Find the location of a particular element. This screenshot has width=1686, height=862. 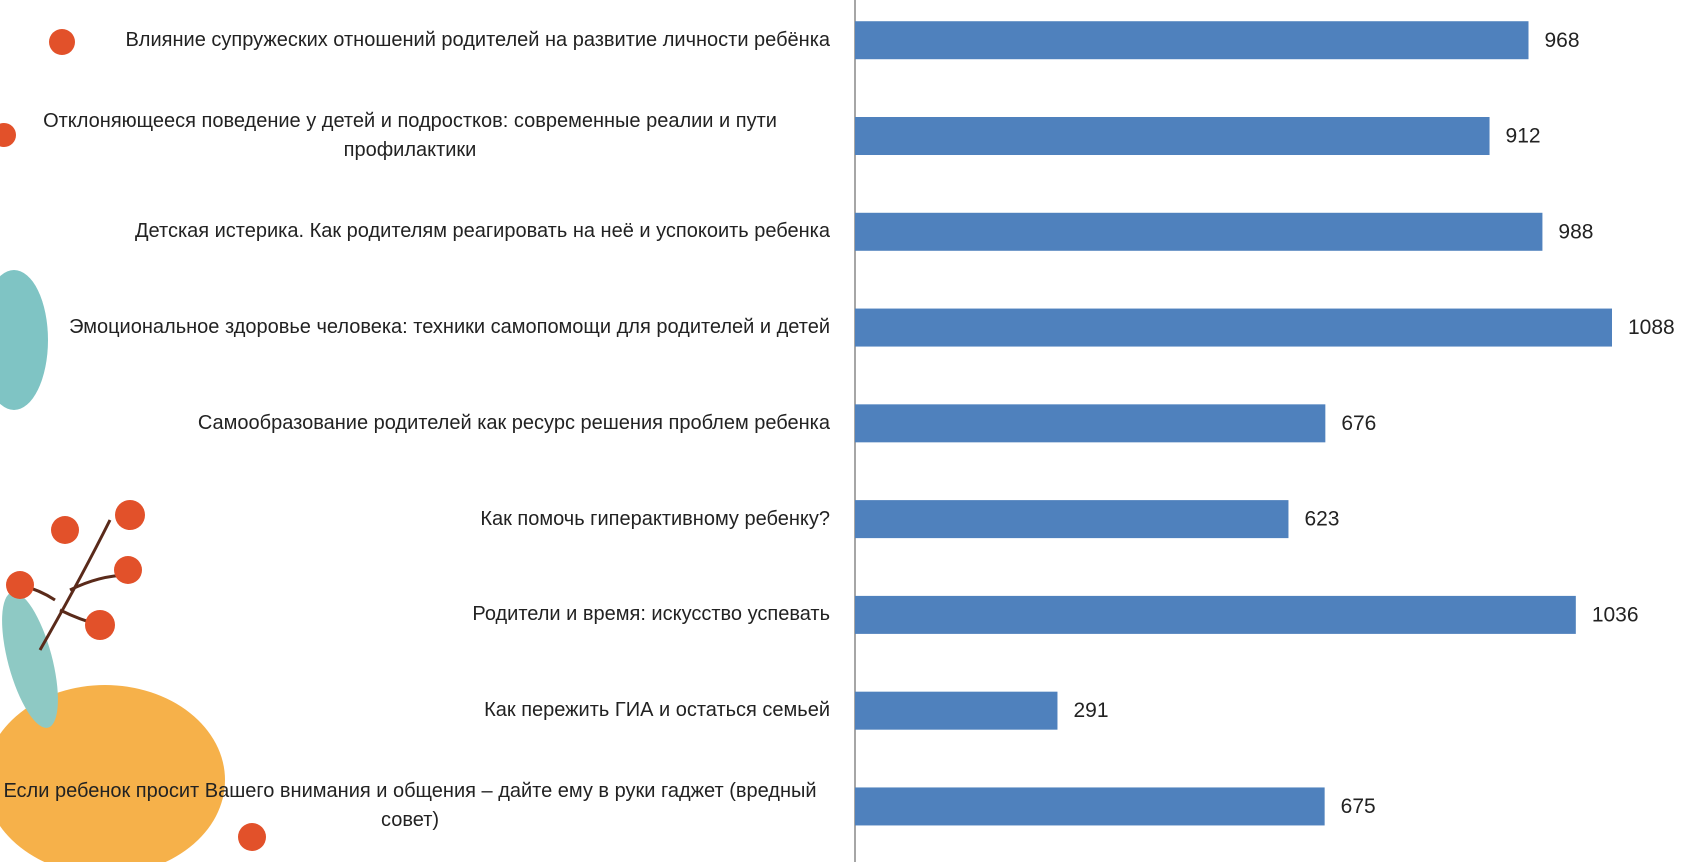

value-label: 291 is located at coordinates (1090, 710).